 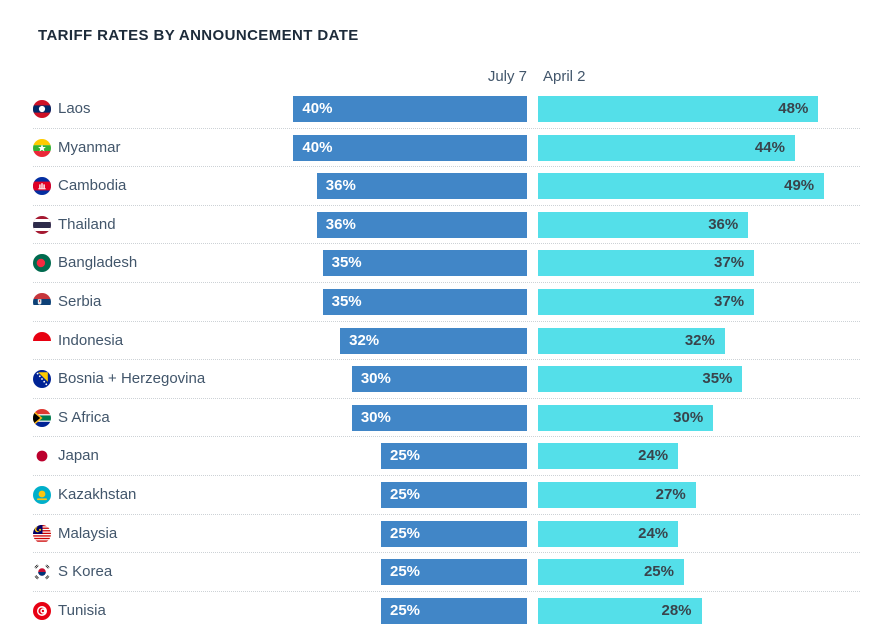 What do you see at coordinates (626, 417) in the screenshot?
I see `april2-bar: 30%` at bounding box center [626, 417].